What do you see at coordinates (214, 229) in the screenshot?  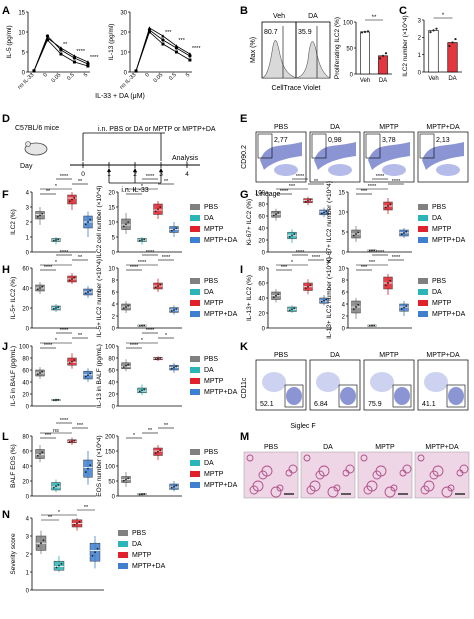 I see `legend-label: MPTP` at bounding box center [214, 229].